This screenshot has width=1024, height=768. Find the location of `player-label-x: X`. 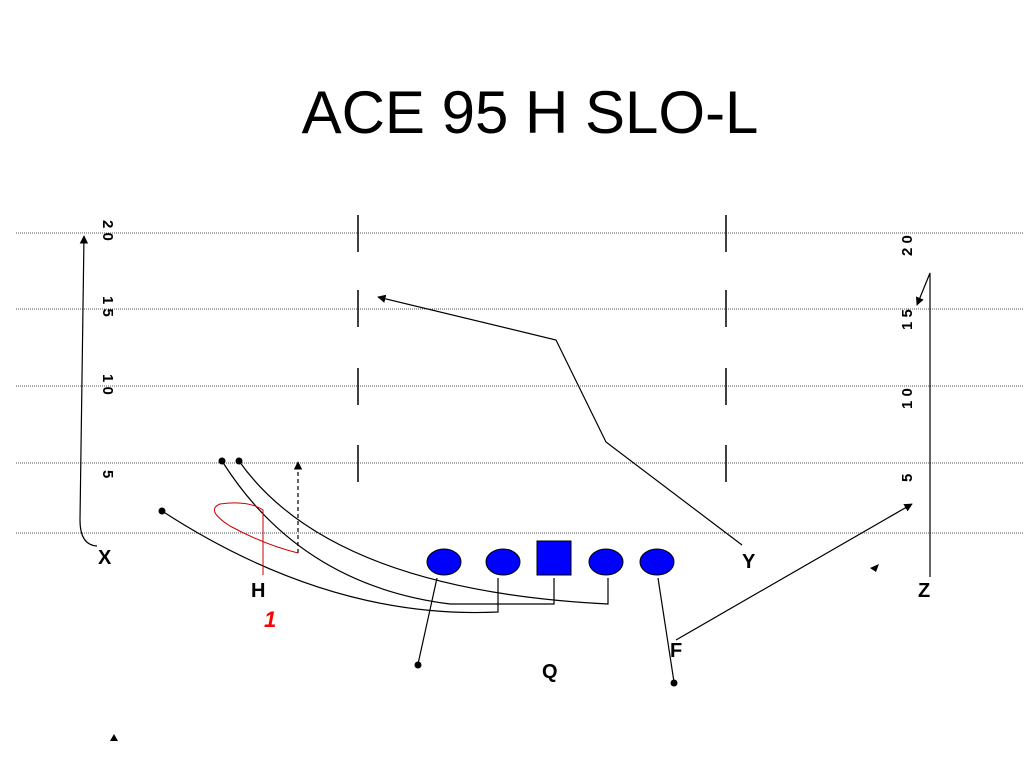

player-label-x: X is located at coordinates (105, 558).